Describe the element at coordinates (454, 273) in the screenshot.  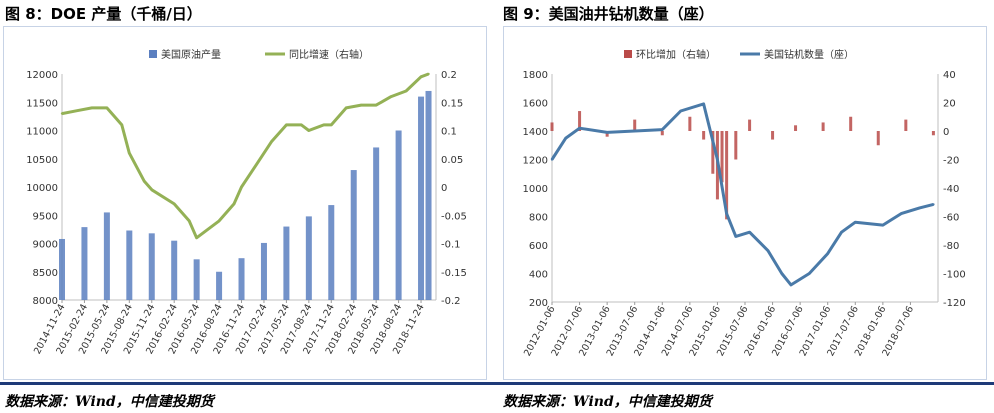
I see `y-right-tick-label: -0.15` at that location.